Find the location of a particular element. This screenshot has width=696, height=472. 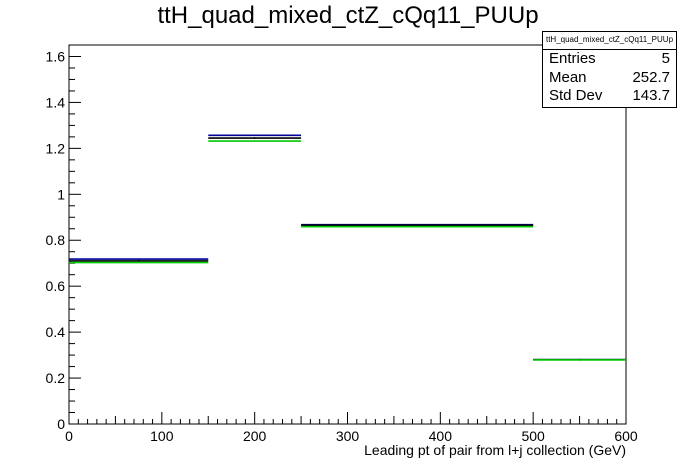

x-tick-label: 300 is located at coordinates (348, 436).